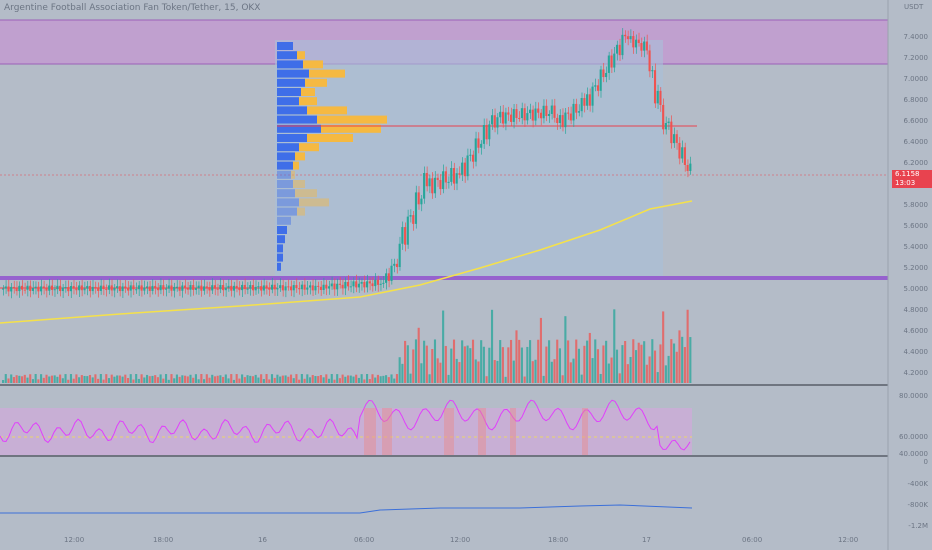 The width and height of the screenshot is (932, 550). Describe the element at coordinates (916, 373) in the screenshot. I see `price-axis-label: 4.2000` at that location.